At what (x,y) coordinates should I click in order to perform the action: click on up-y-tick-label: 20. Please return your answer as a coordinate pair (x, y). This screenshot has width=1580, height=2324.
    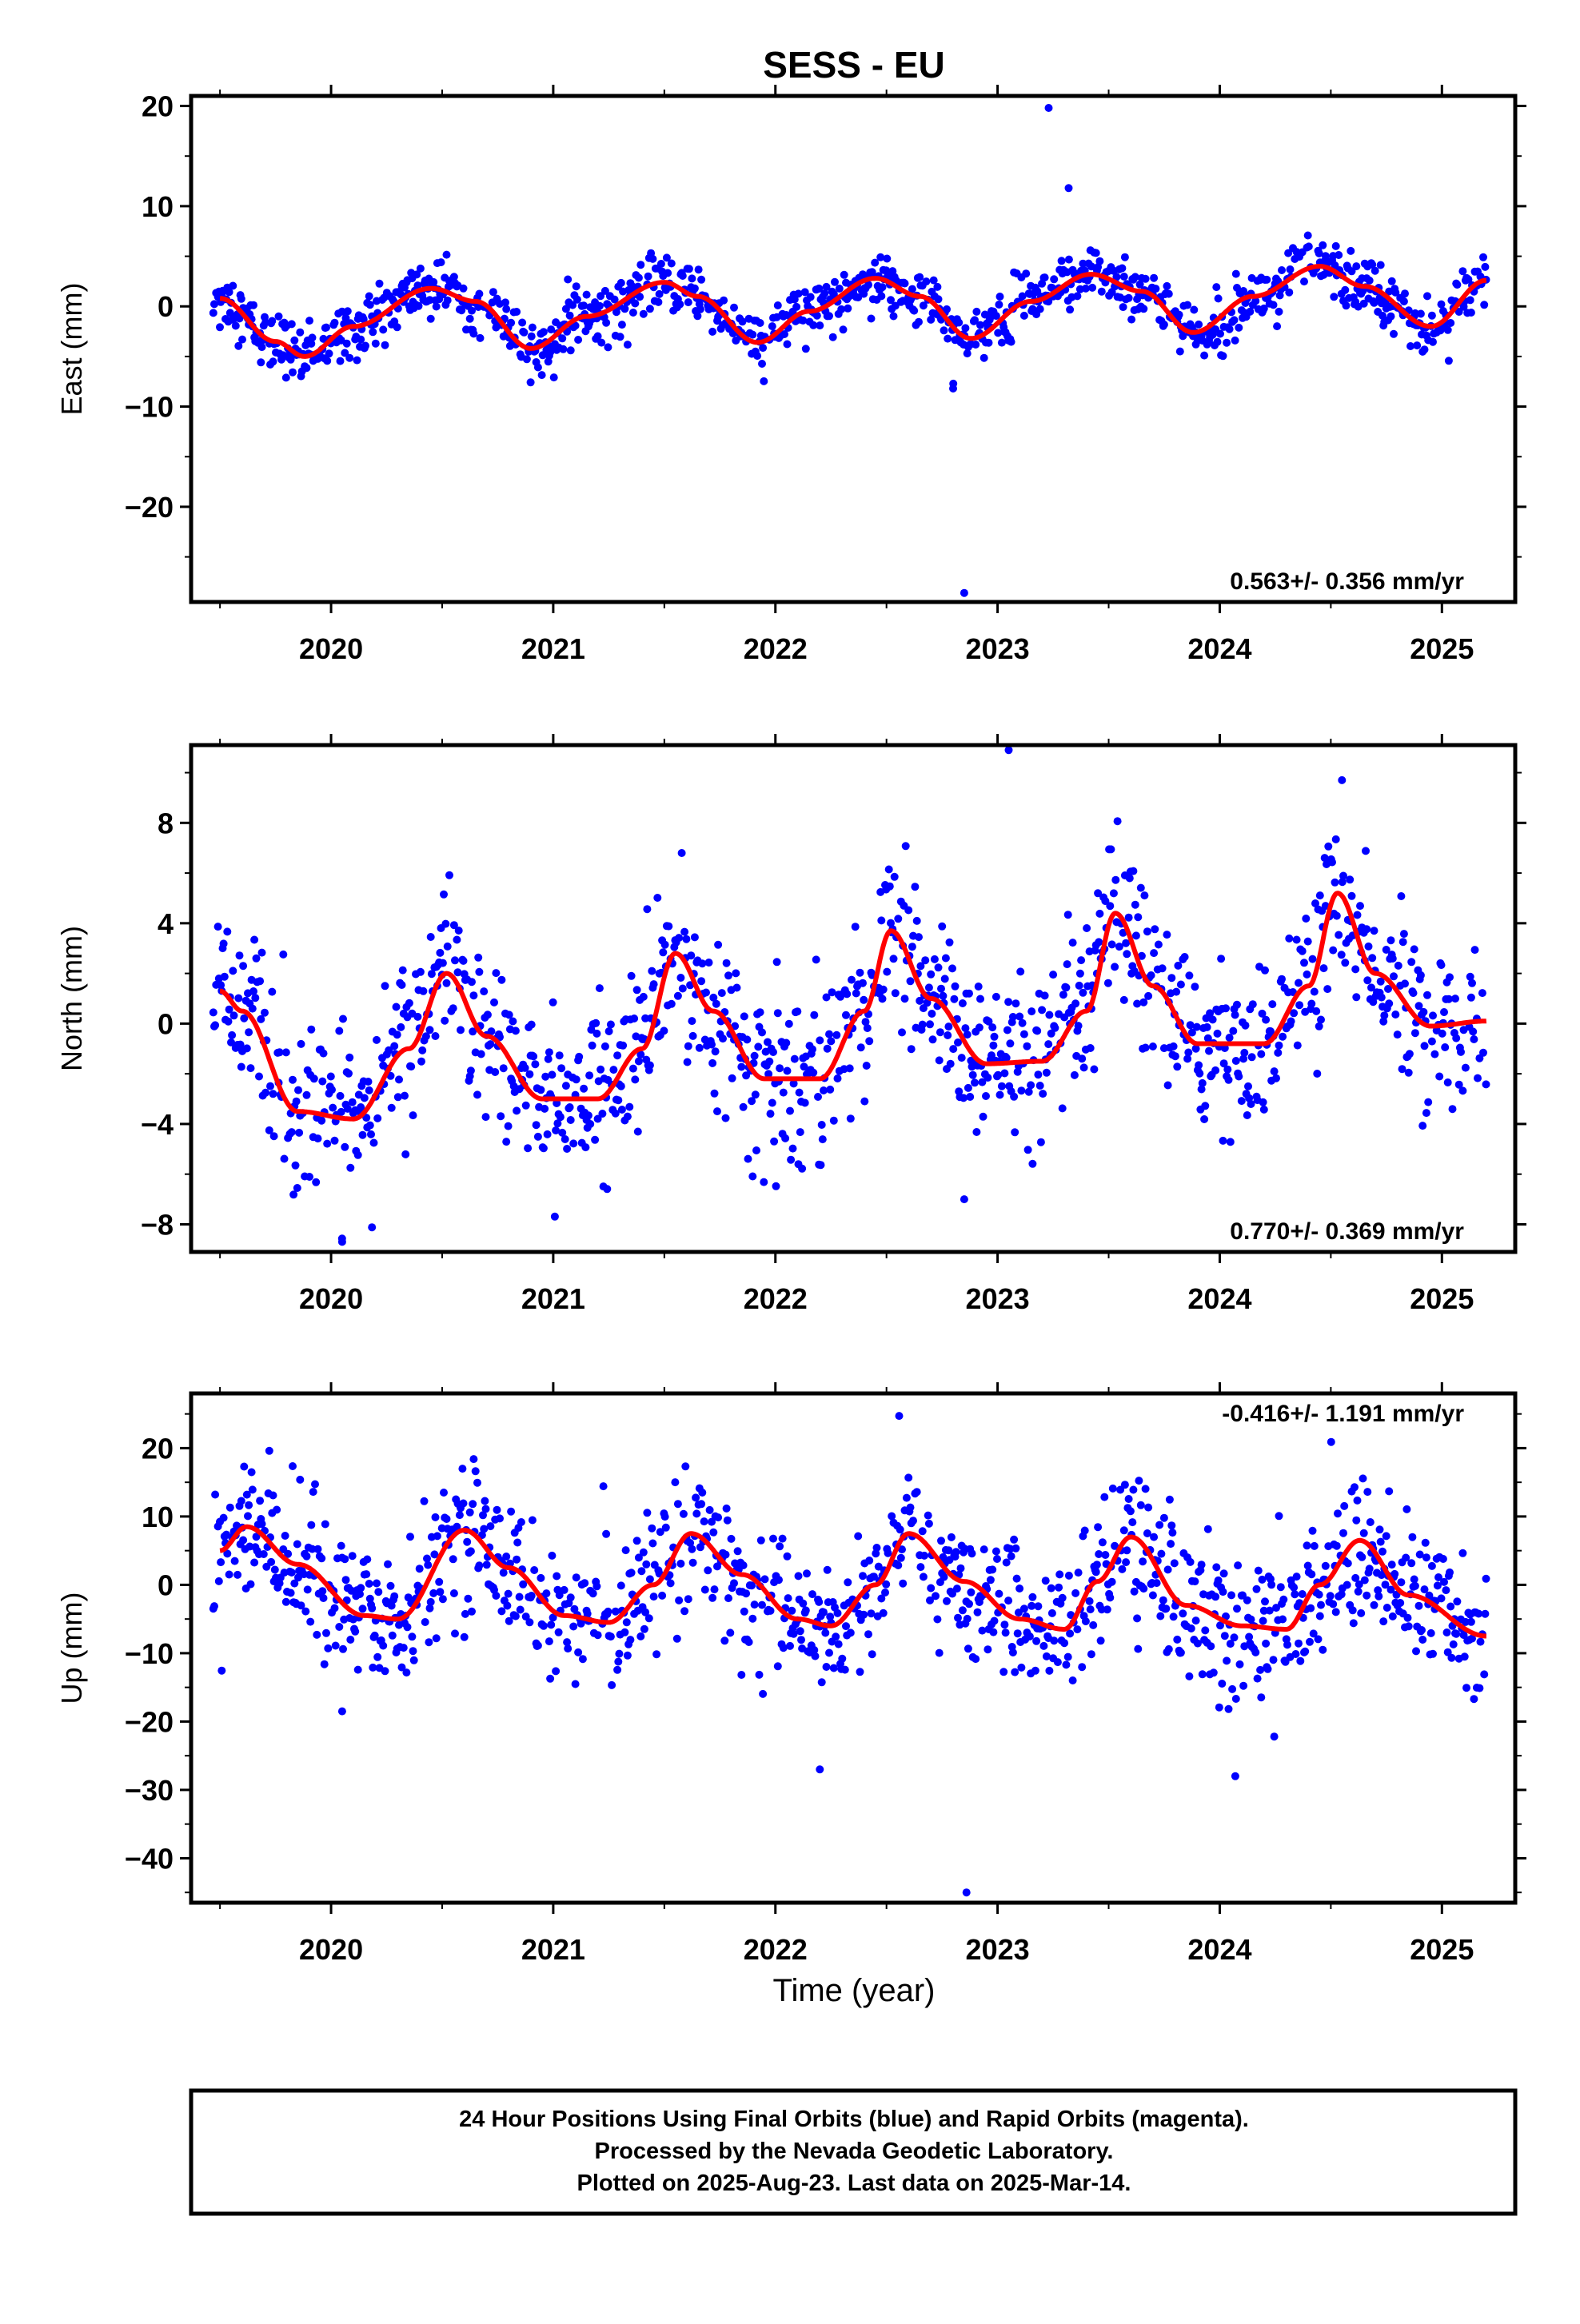
    Looking at the image, I should click on (158, 1448).